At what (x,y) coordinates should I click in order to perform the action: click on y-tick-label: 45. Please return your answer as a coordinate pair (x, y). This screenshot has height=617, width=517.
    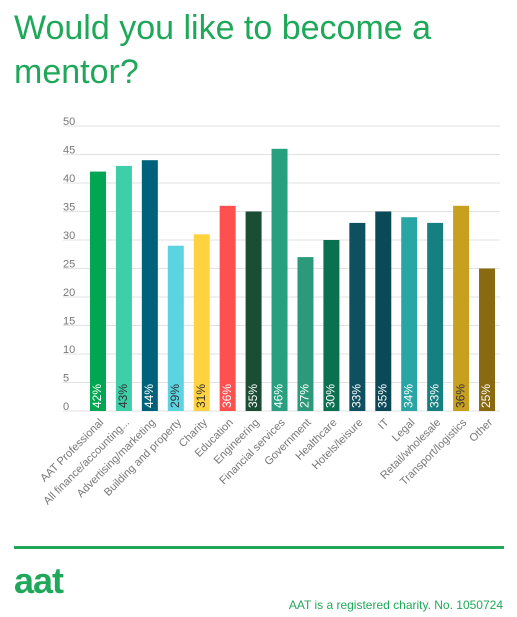
    Looking at the image, I should click on (69, 150).